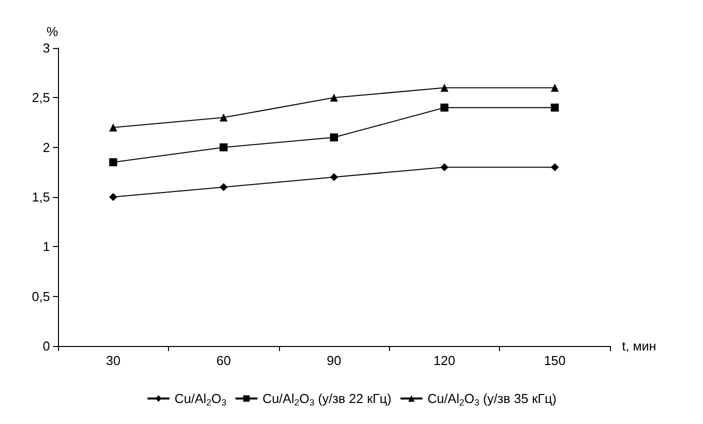  What do you see at coordinates (639, 346) in the screenshot?
I see `x-axis-title: t, мин` at bounding box center [639, 346].